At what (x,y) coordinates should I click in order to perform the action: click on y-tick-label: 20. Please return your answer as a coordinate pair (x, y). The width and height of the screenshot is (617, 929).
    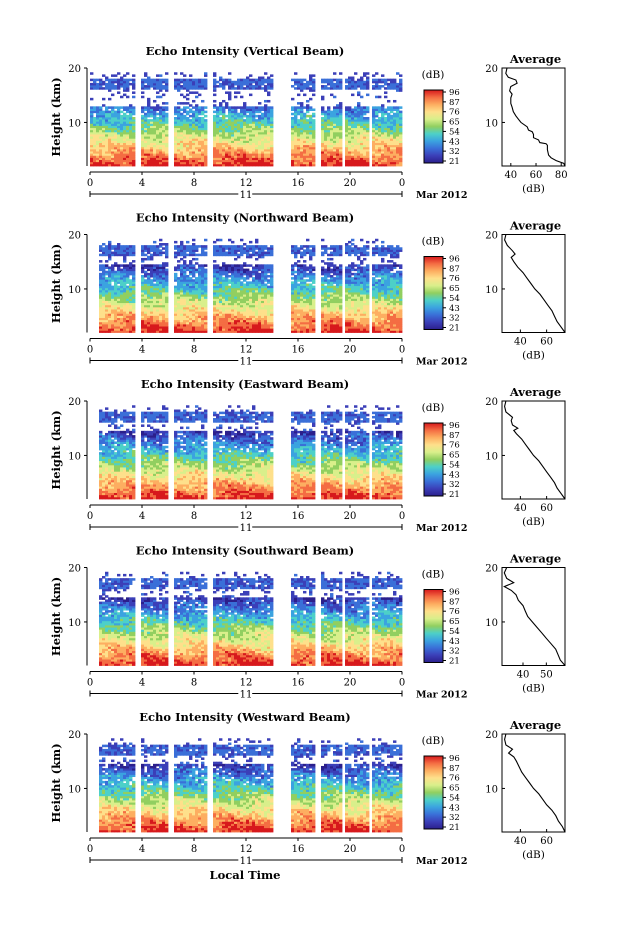
    Looking at the image, I should click on (74, 69).